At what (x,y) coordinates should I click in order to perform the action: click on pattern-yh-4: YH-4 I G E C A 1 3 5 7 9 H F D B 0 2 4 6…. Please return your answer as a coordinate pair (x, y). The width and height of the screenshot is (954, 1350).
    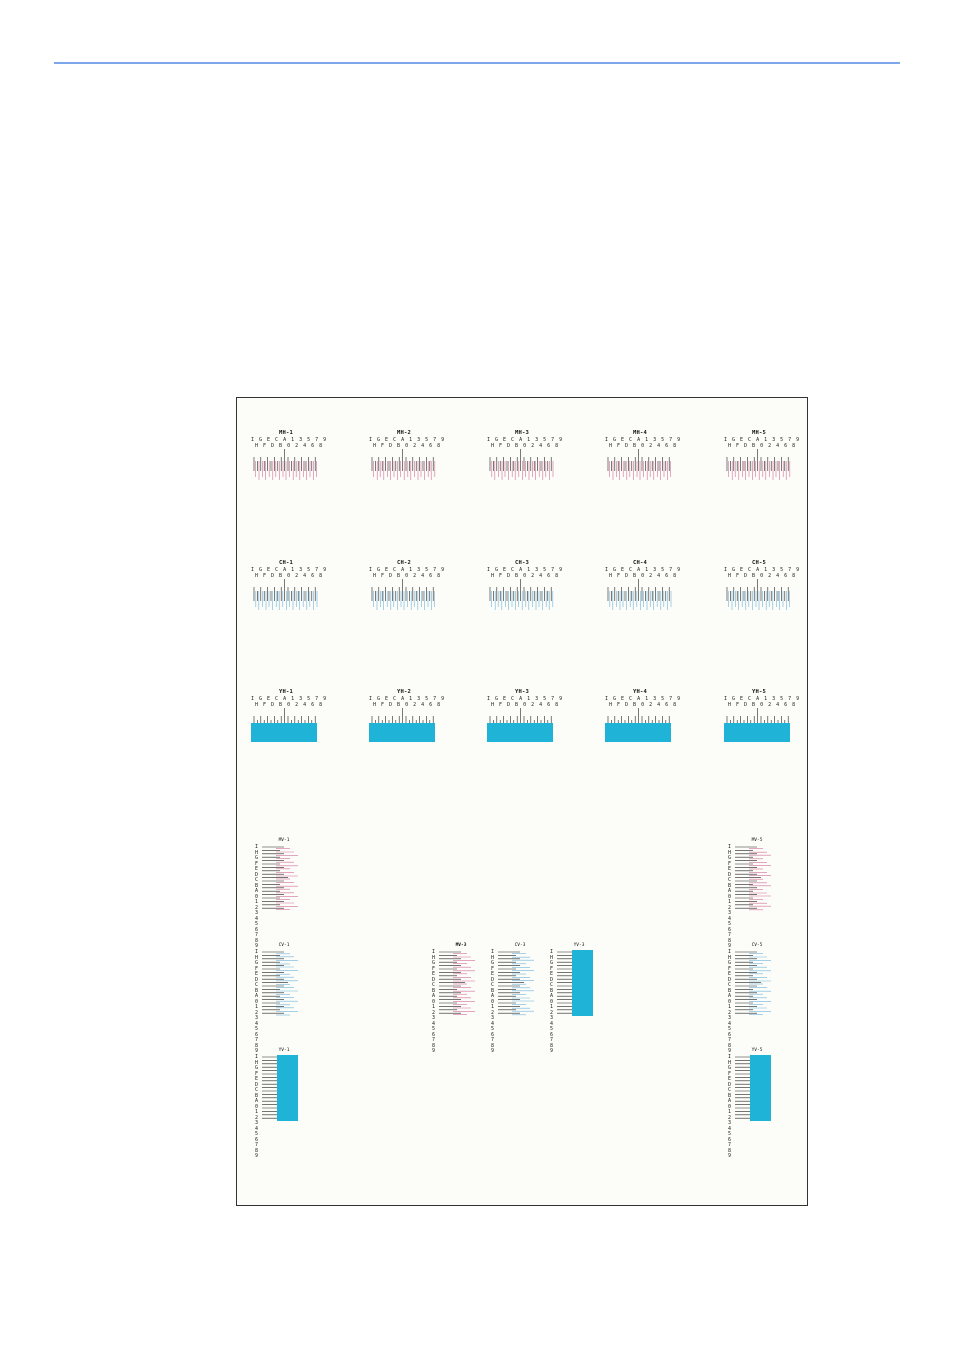
    Looking at the image, I should click on (642, 719).